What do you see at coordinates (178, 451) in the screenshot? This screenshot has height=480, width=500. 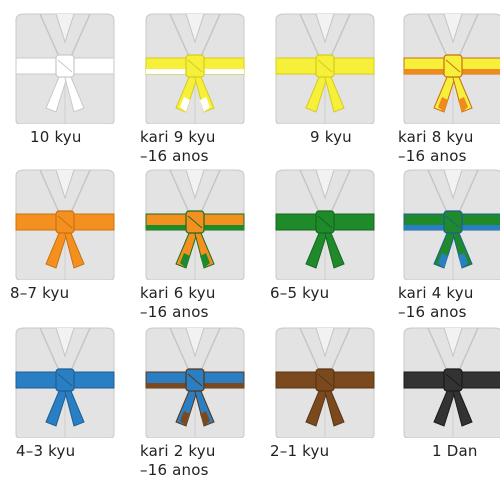 I see `belt-rank: kari 2 kyu` at bounding box center [178, 451].